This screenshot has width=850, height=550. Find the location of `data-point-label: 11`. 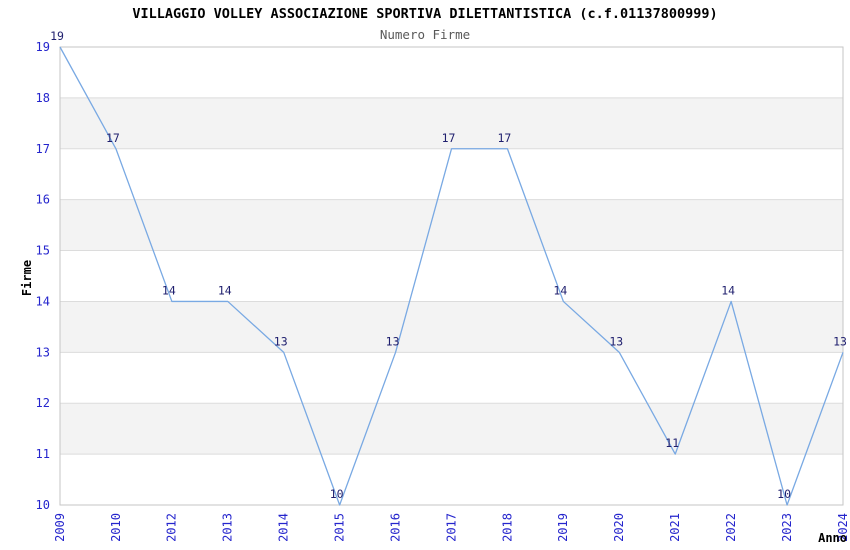

data-point-label: 11 is located at coordinates (672, 443).